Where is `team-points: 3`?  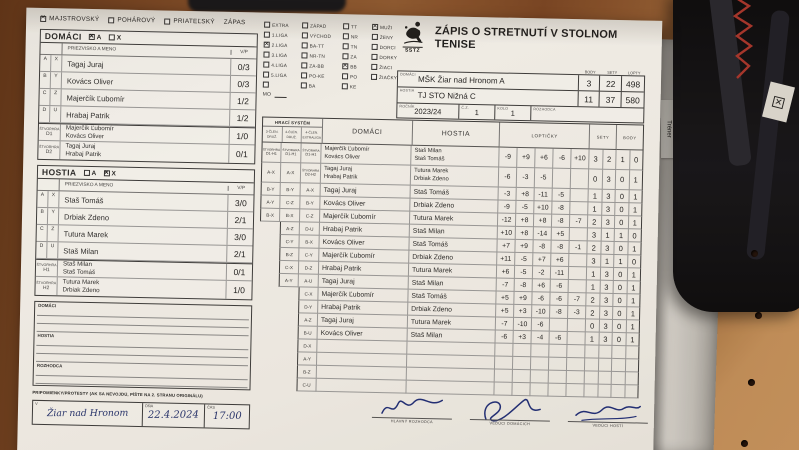 team-points: 3 is located at coordinates (589, 83).